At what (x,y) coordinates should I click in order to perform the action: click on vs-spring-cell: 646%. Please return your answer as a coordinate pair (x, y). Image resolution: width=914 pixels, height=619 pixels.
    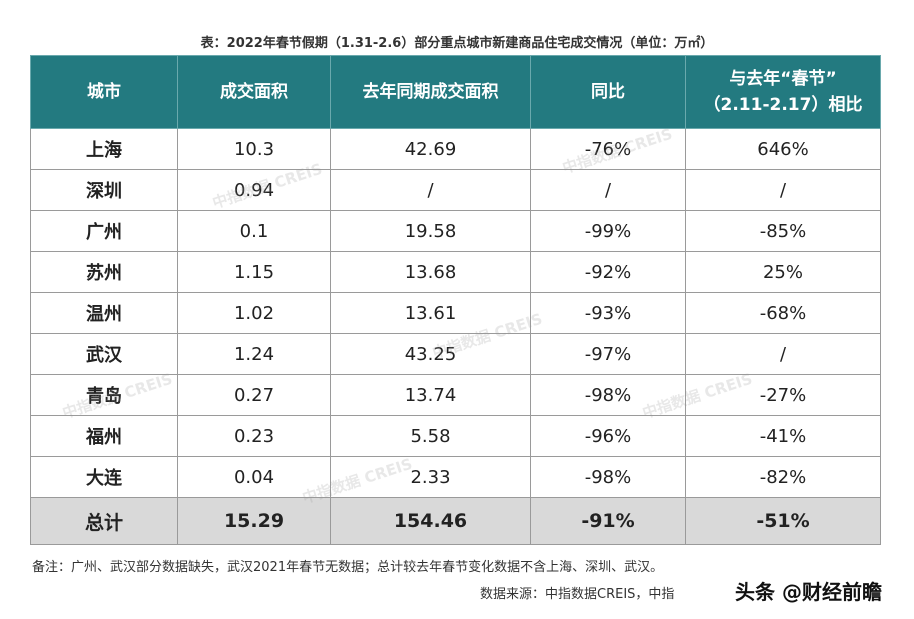
    Looking at the image, I should click on (783, 149).